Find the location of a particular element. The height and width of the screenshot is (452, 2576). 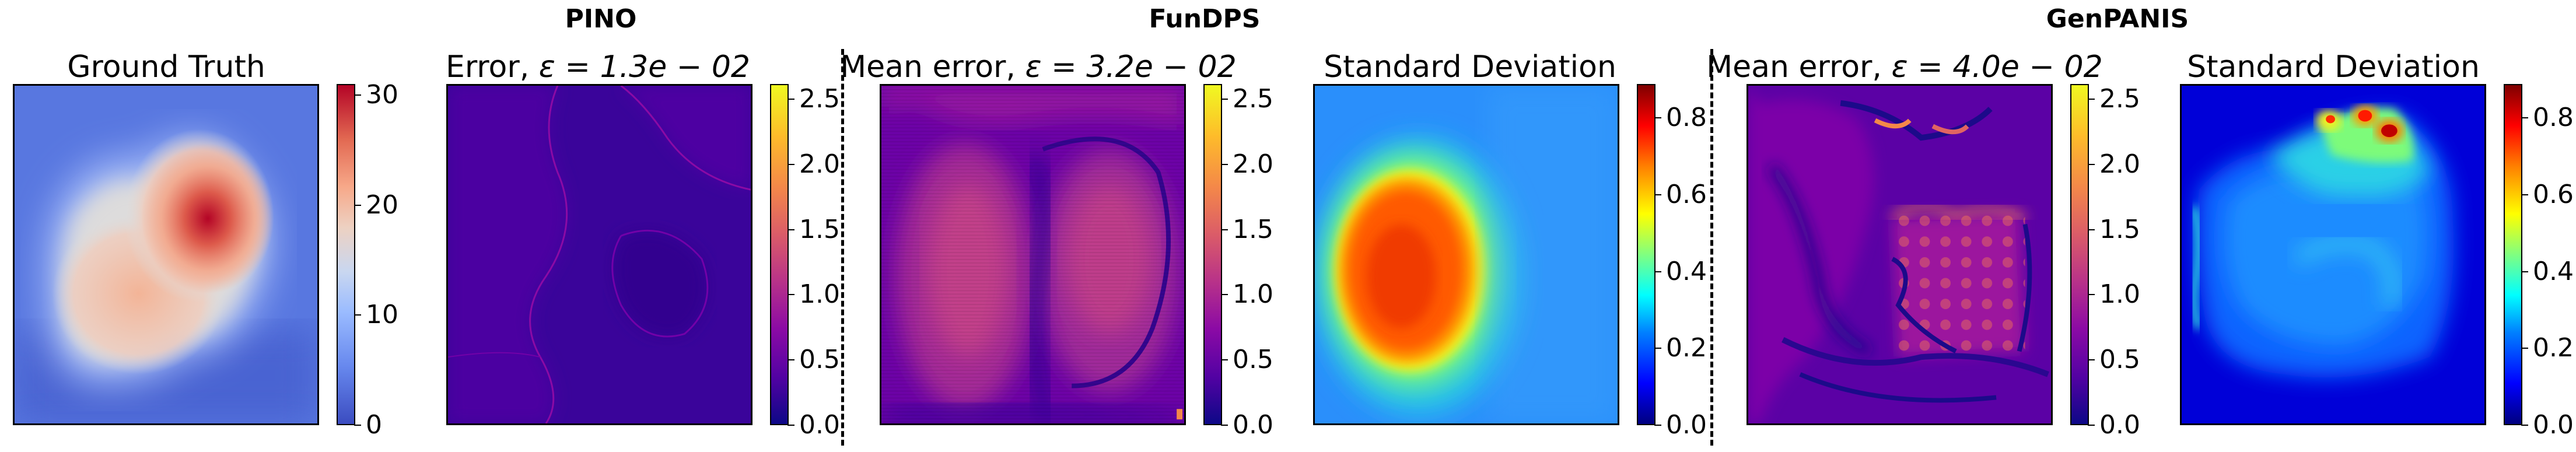

panel-title-pino-error: Error, ε = 1.3e − 02 is located at coordinates (597, 67).